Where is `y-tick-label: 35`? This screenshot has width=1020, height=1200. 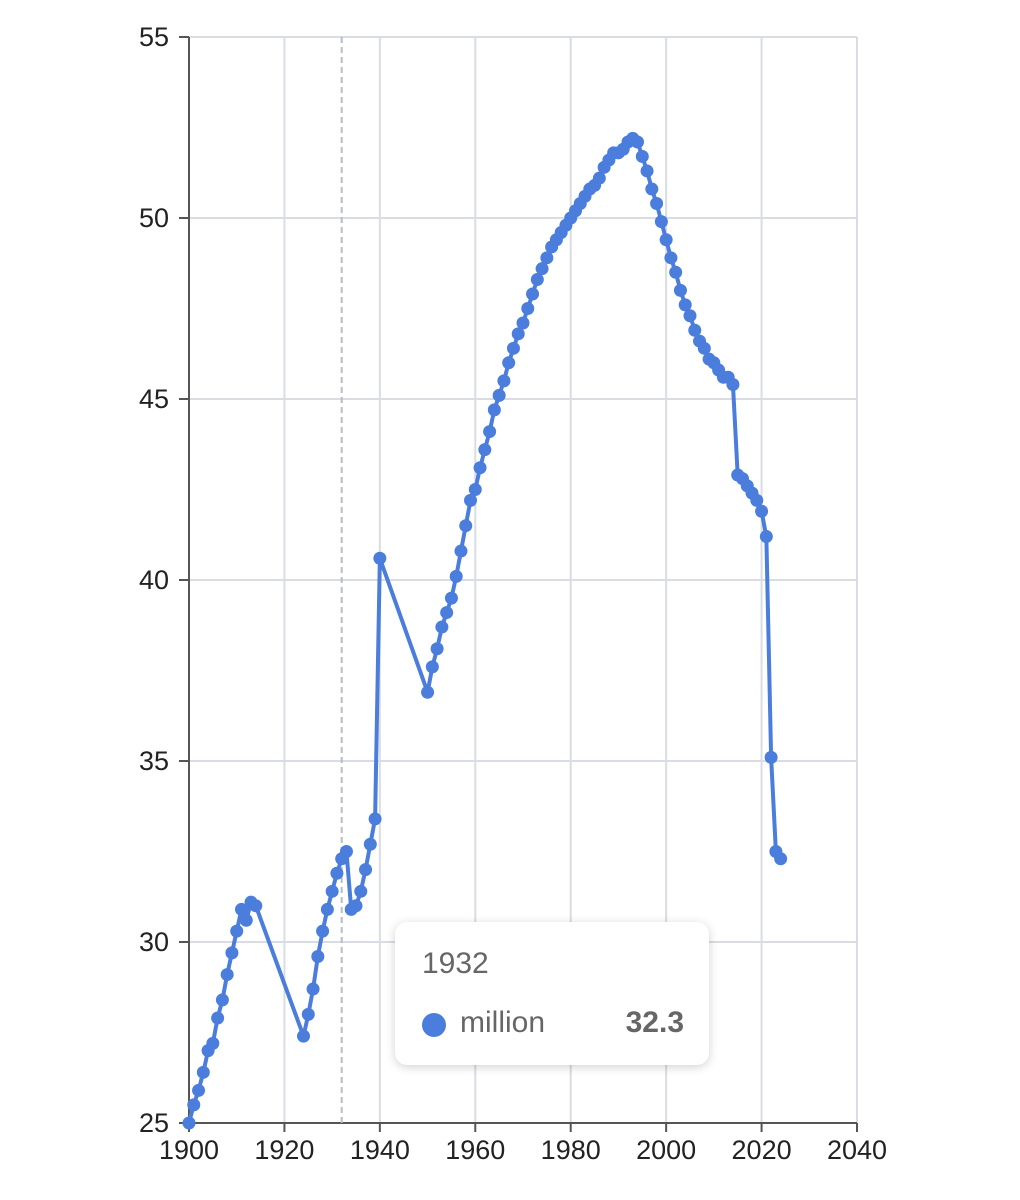
y-tick-label: 35 is located at coordinates (154, 761).